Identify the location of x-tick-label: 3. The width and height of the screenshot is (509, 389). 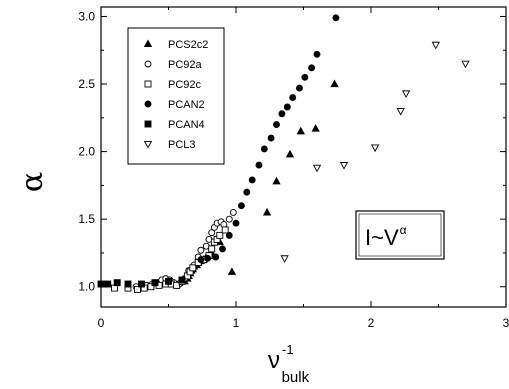
(506, 323).